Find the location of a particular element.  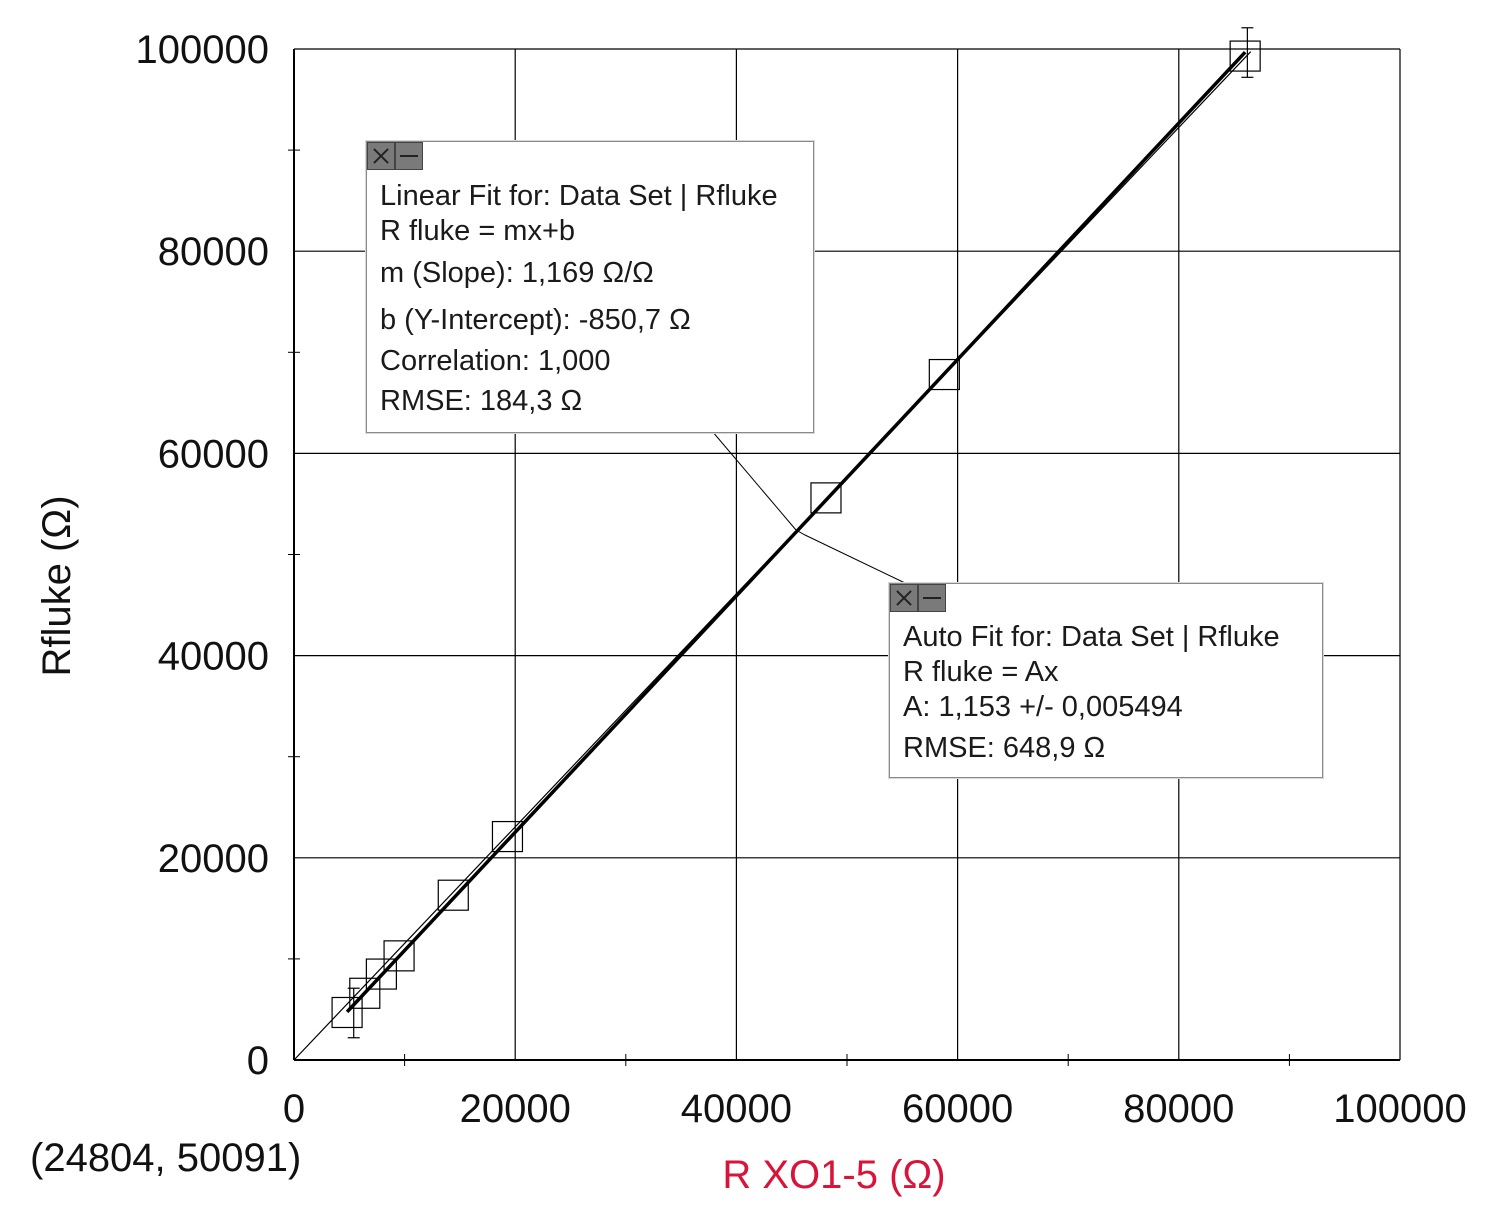

y-tick-label: 40000 is located at coordinates (213, 657).